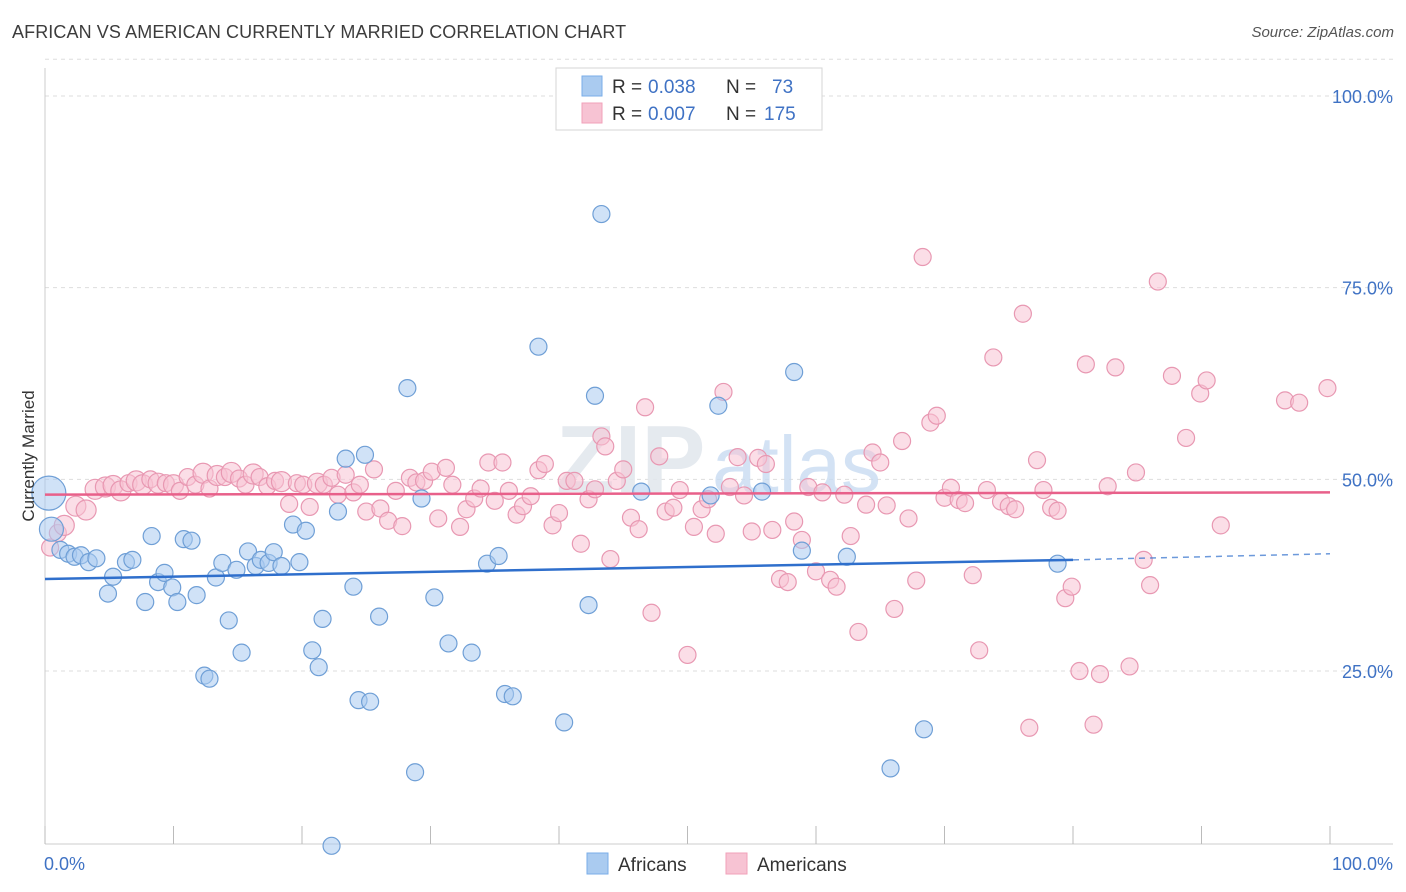  Describe the element at coordinates (28, 455) in the screenshot. I see `y-axis-label: Currently Married` at that location.